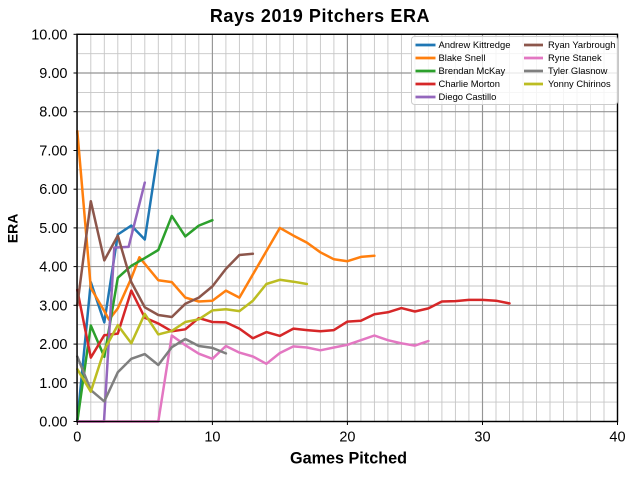  I want to click on svg-text: Brendan McKay, so click(472, 70).